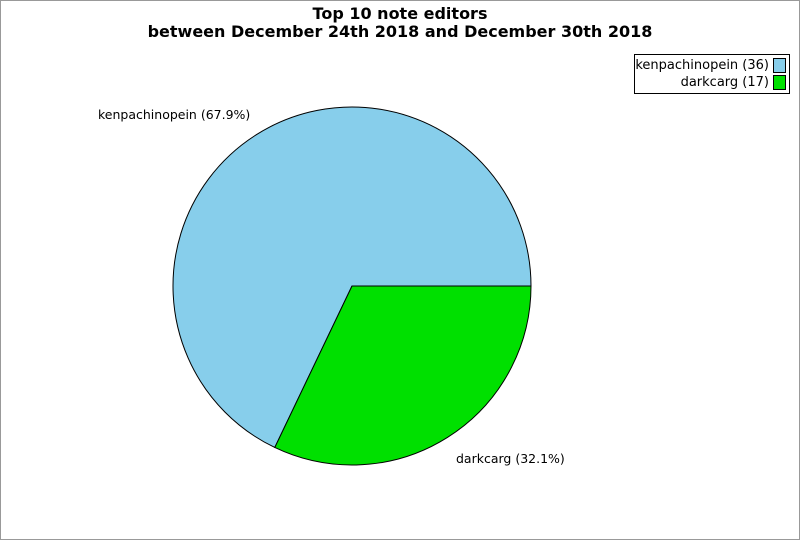 The height and width of the screenshot is (540, 800). I want to click on legend-item-label: darkcarg (17), so click(724, 82).